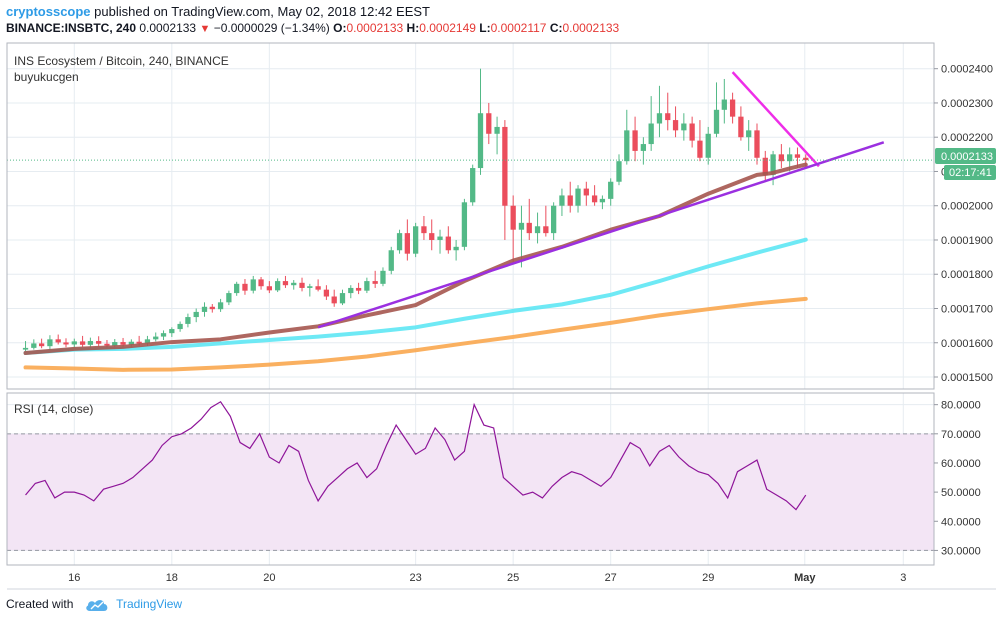 The width and height of the screenshot is (1002, 622). What do you see at coordinates (775, 119) in the screenshot?
I see `trendline-falling` at bounding box center [775, 119].